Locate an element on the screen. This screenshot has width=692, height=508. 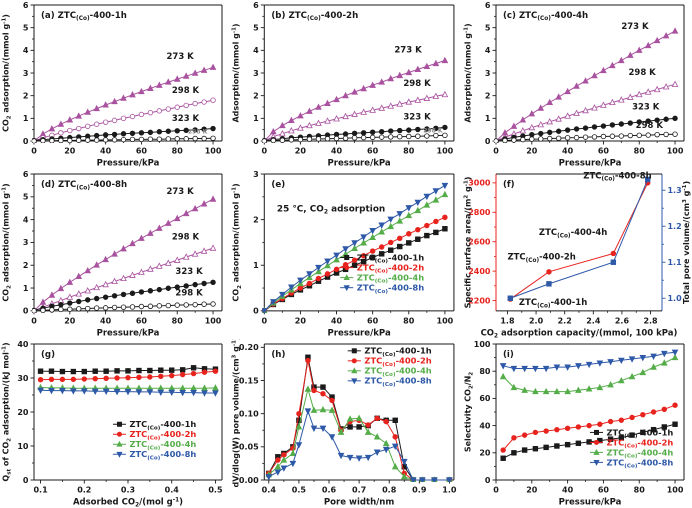
svg-text: 0.05 is located at coordinates (249, 447).